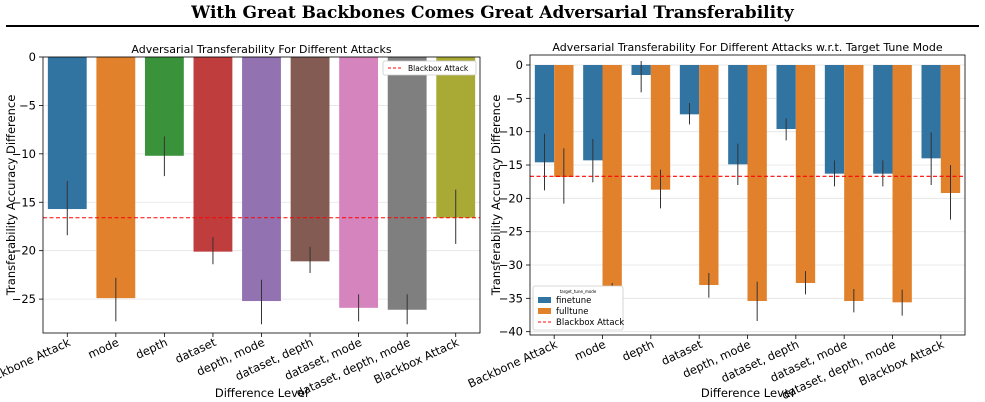 The height and width of the screenshot is (402, 985). What do you see at coordinates (511, 298) in the screenshot?
I see `y-tick-label: −35` at bounding box center [511, 298].